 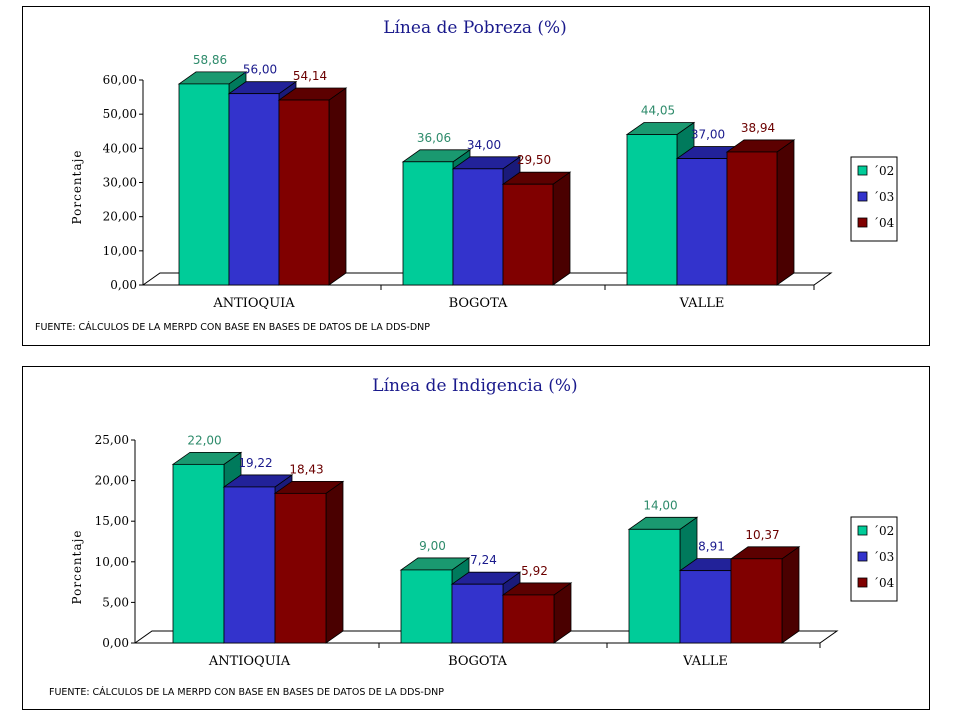 I want to click on data-label: 44,05, so click(x=658, y=110).